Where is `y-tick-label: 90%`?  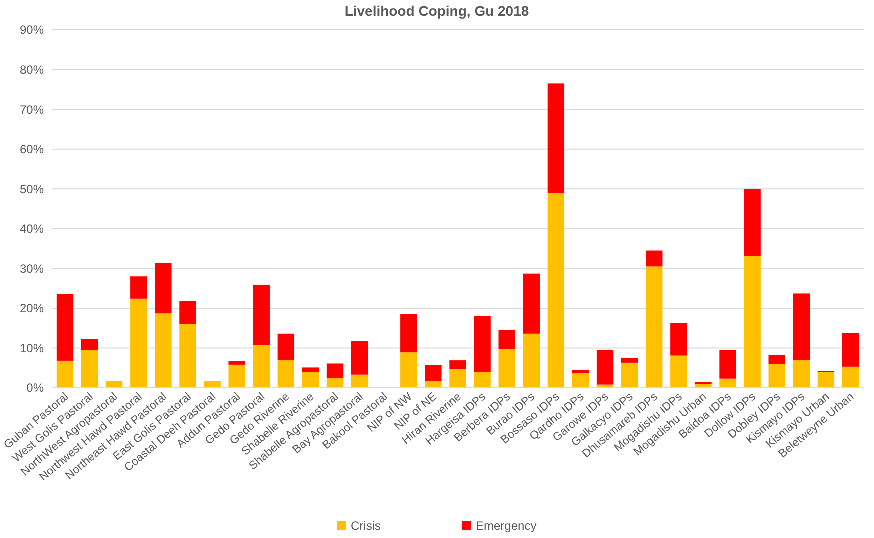
y-tick-label: 90% is located at coordinates (32, 30).